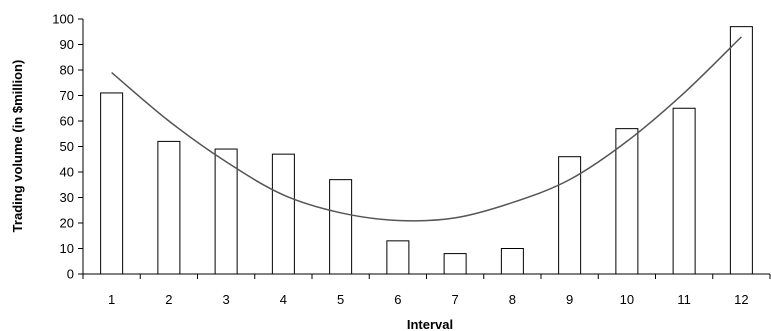 The width and height of the screenshot is (771, 331). Describe the element at coordinates (63, 19) in the screenshot. I see `y-tick-label: 100` at that location.